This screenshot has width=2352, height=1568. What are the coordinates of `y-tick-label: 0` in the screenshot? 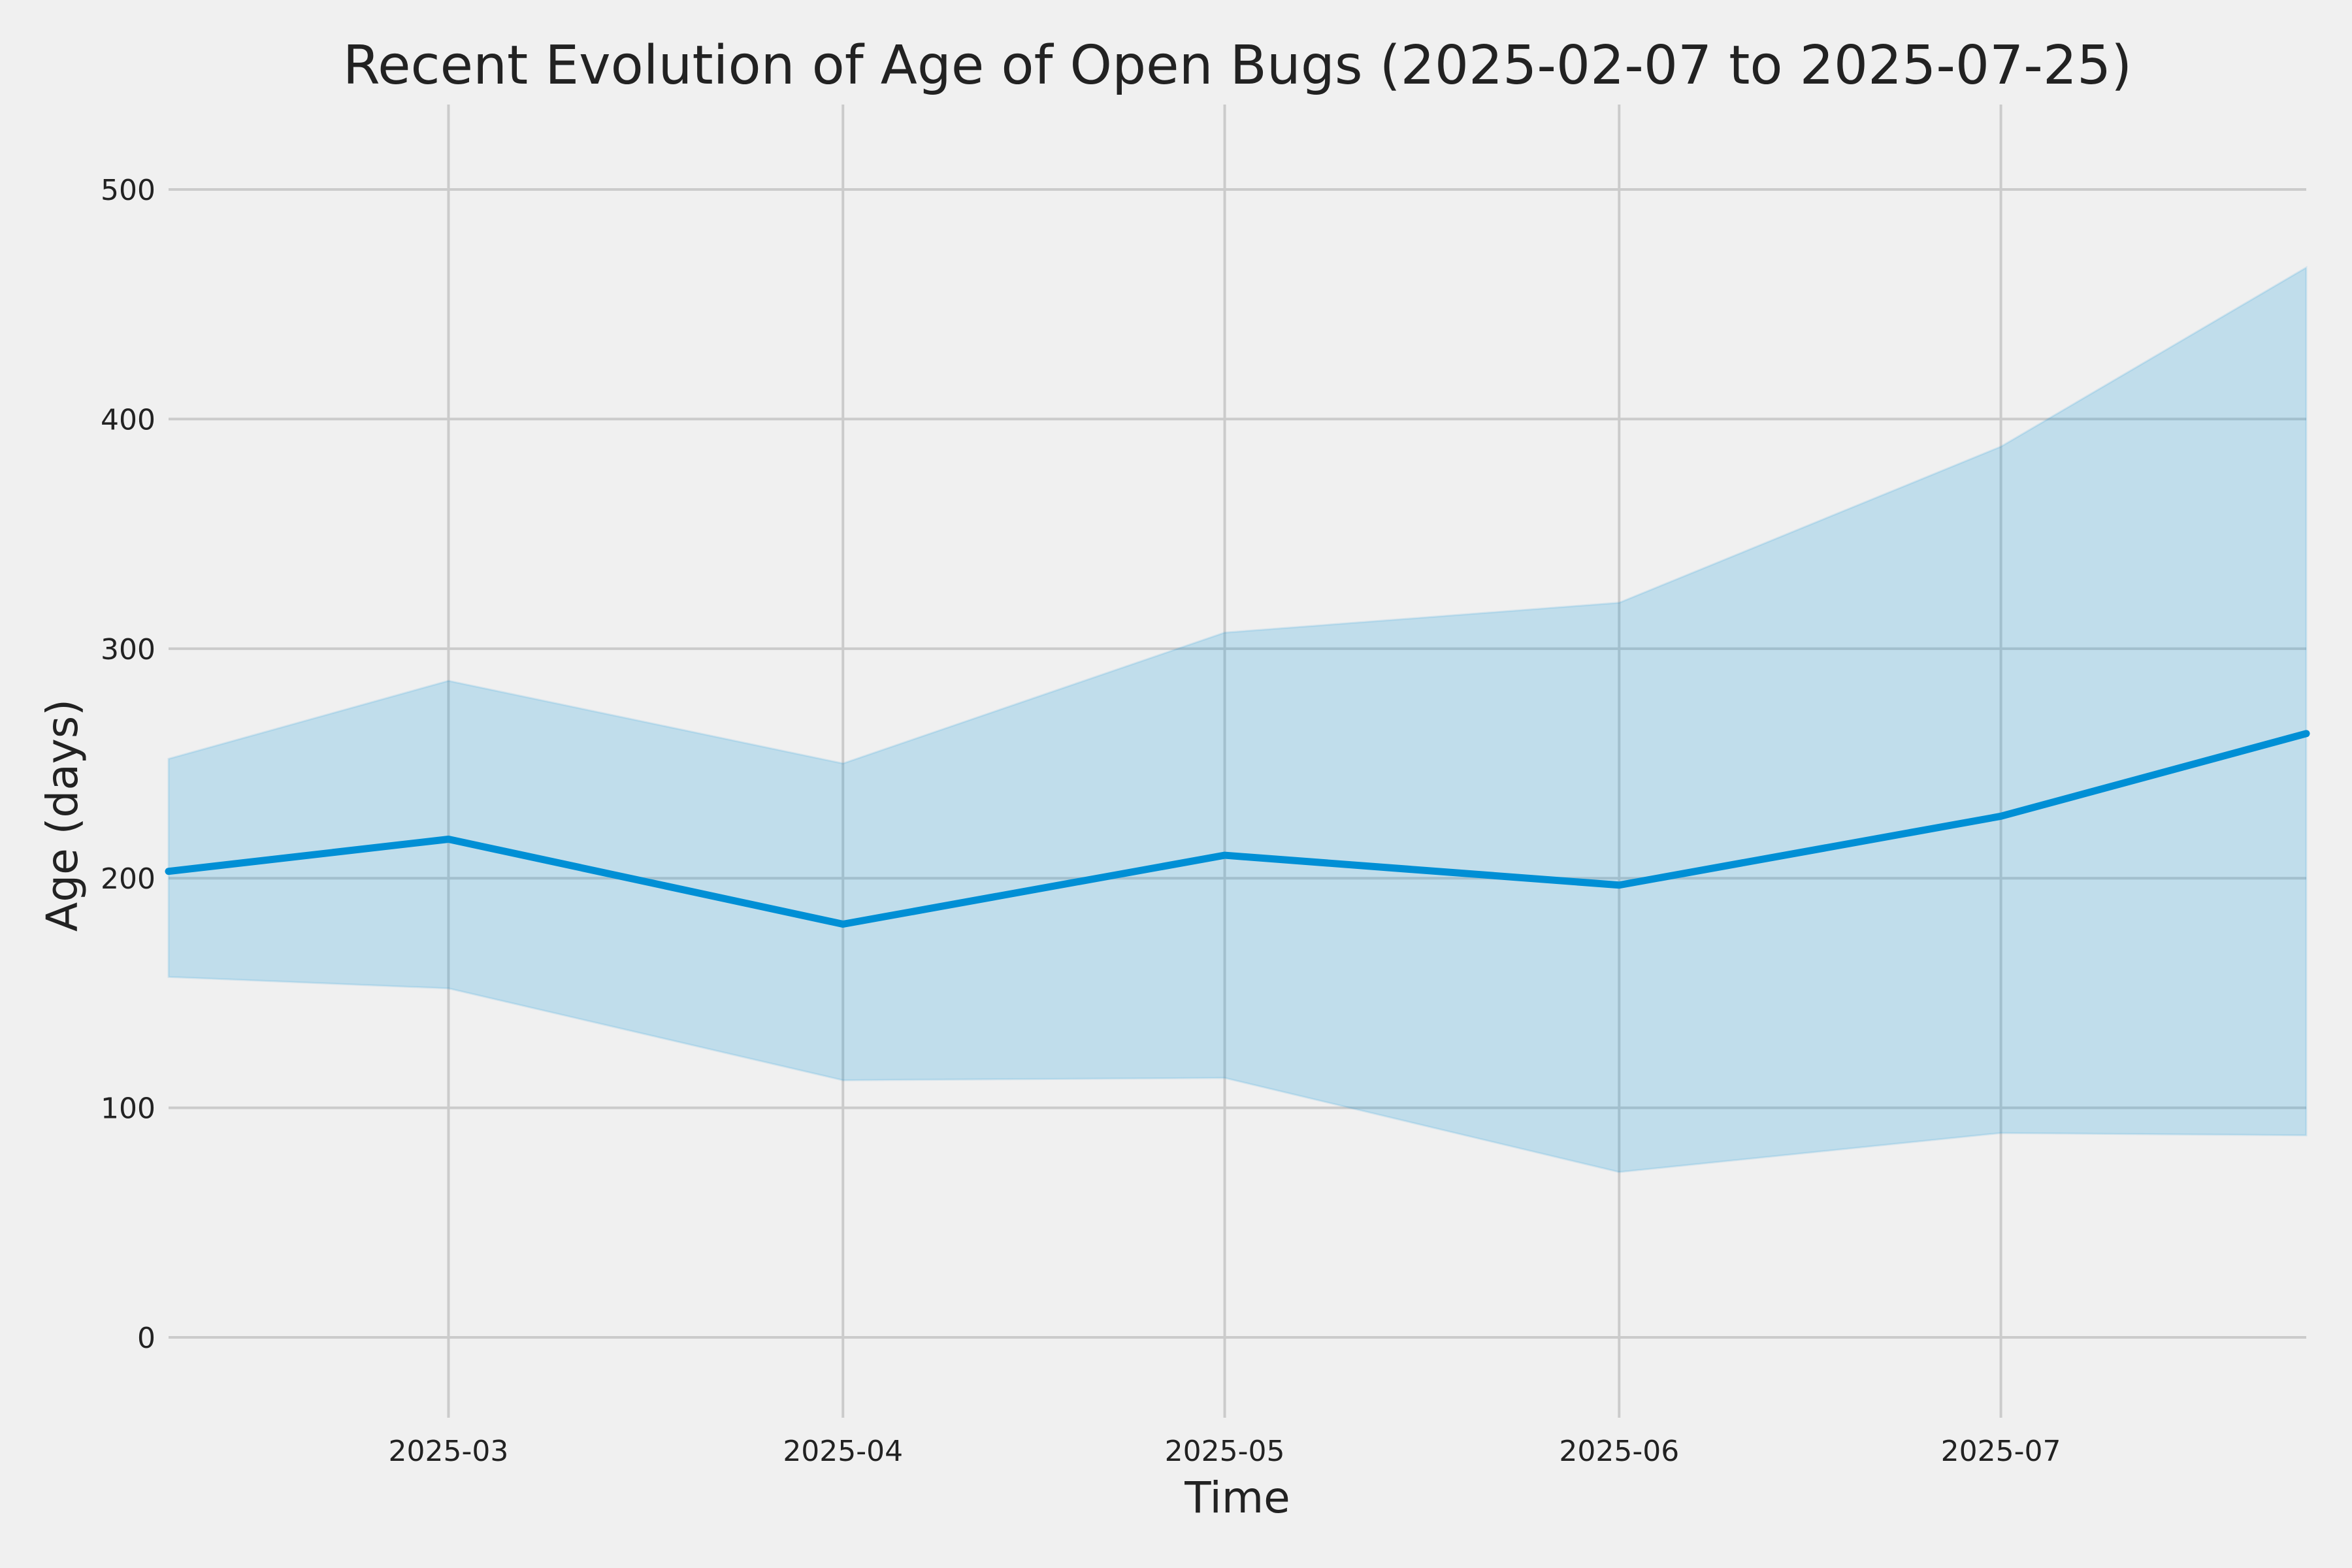 It's located at (146, 1338).